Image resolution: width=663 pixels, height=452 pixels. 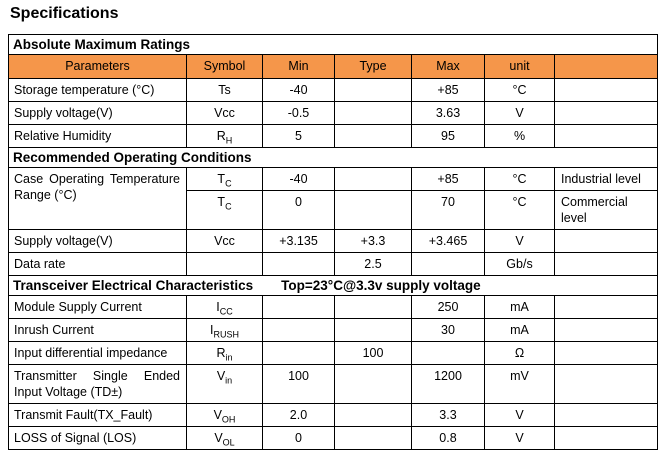 What do you see at coordinates (97, 66) in the screenshot?
I see `column-header-parameters: Parameters` at bounding box center [97, 66].